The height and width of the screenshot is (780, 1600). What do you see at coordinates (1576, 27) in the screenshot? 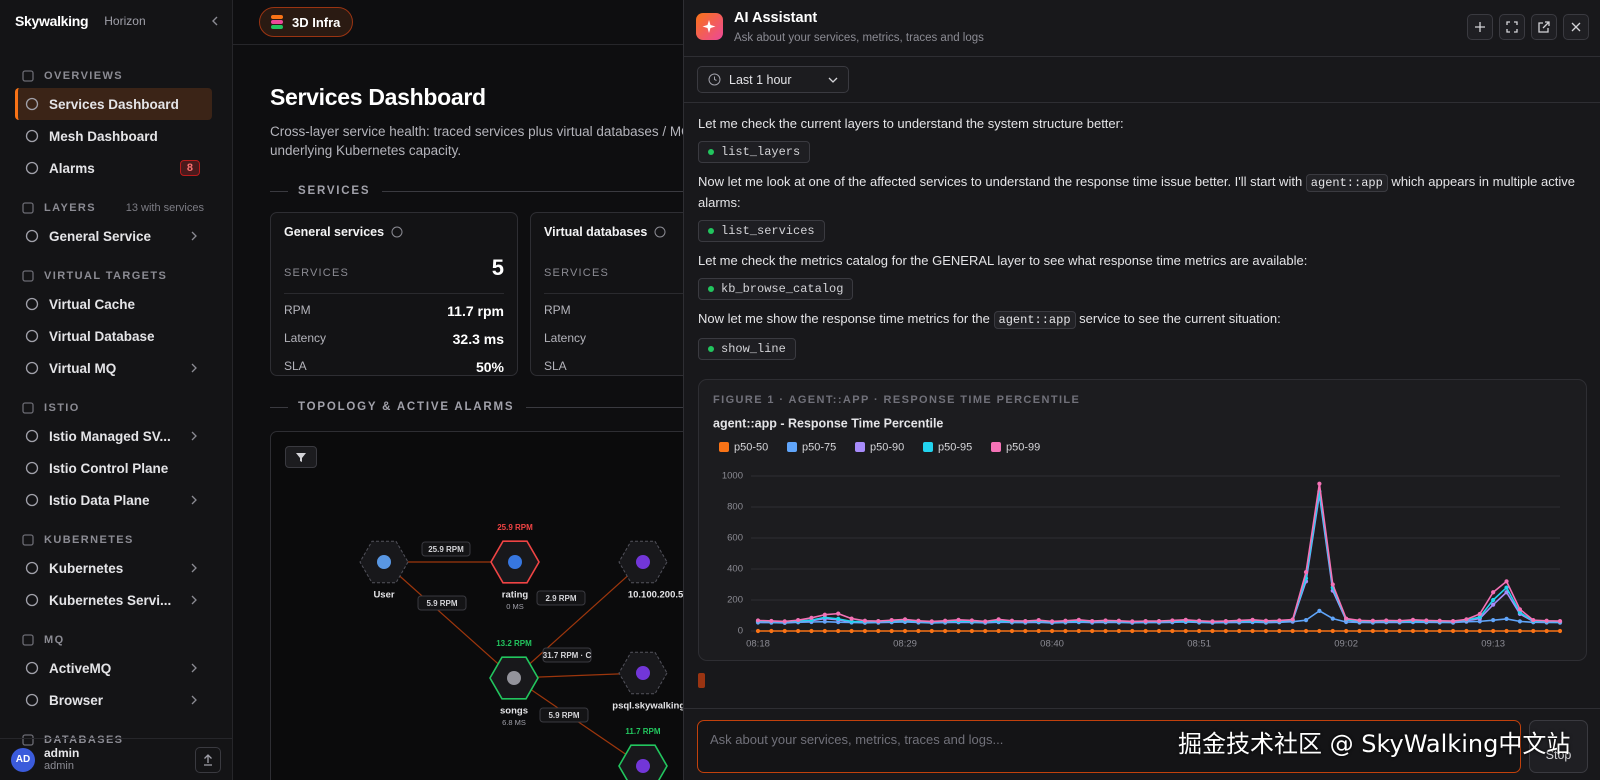
I see `close-button` at bounding box center [1576, 27].